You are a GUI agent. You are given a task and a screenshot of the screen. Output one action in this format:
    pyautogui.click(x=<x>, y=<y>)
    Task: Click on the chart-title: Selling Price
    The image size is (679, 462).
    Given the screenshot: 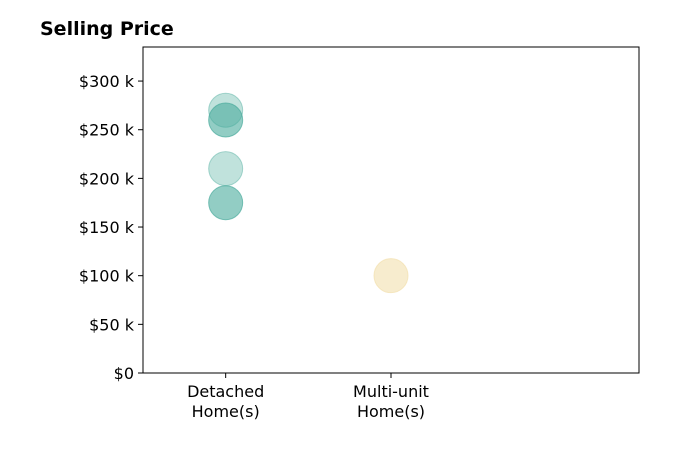 What is the action you would take?
    pyautogui.click(x=107, y=29)
    